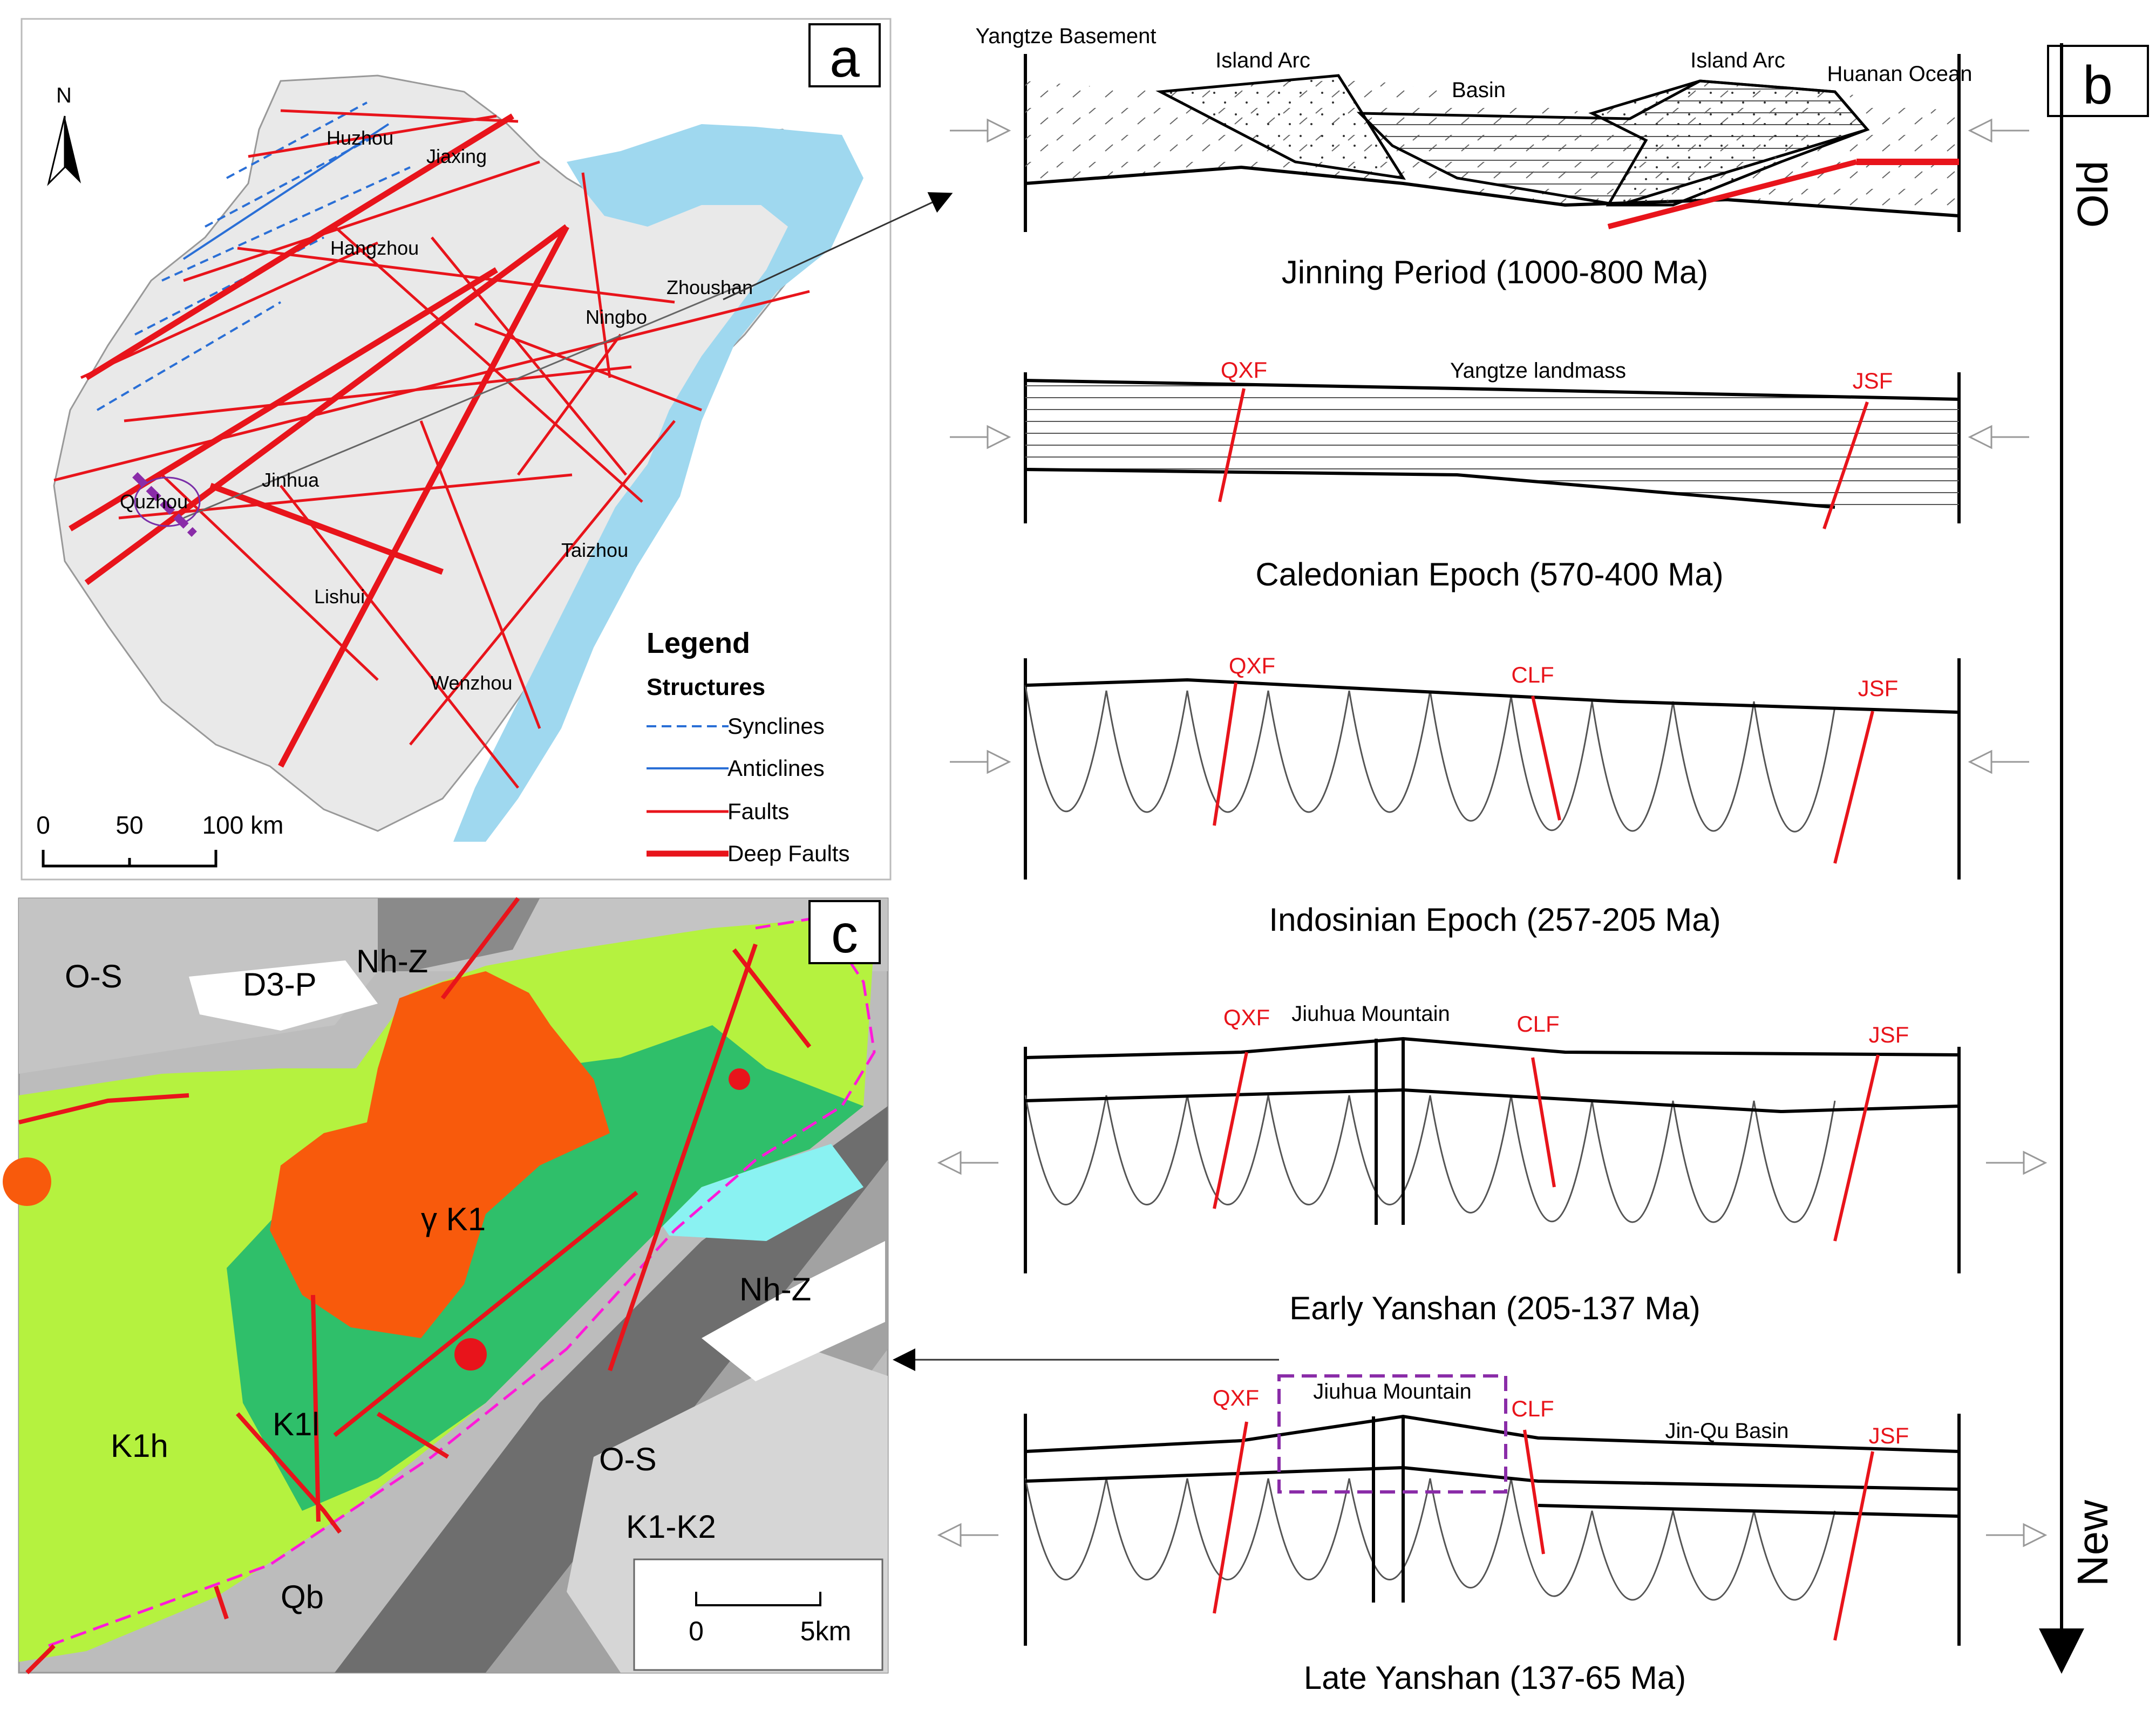  What do you see at coordinates (453, 1219) in the screenshot?
I see `unit-label: γ K1` at bounding box center [453, 1219].